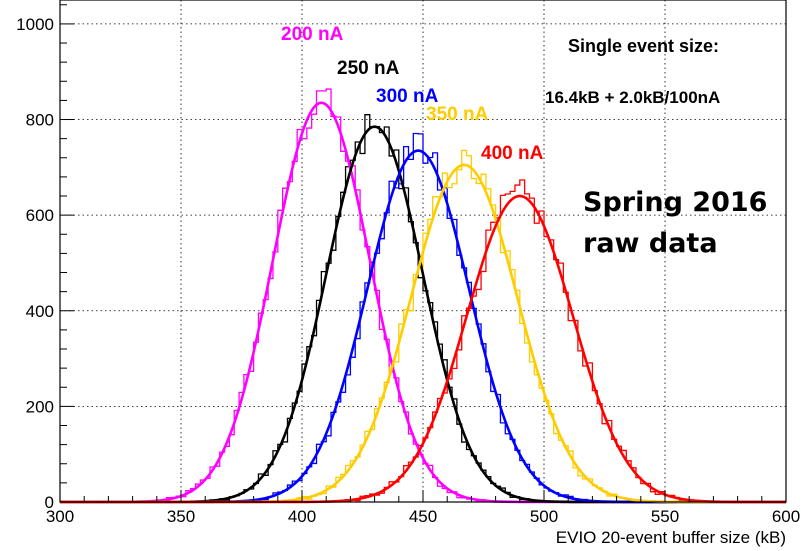 This screenshot has height=551, width=806. Describe the element at coordinates (49, 502) in the screenshot. I see `y-tick-label: 0` at that location.